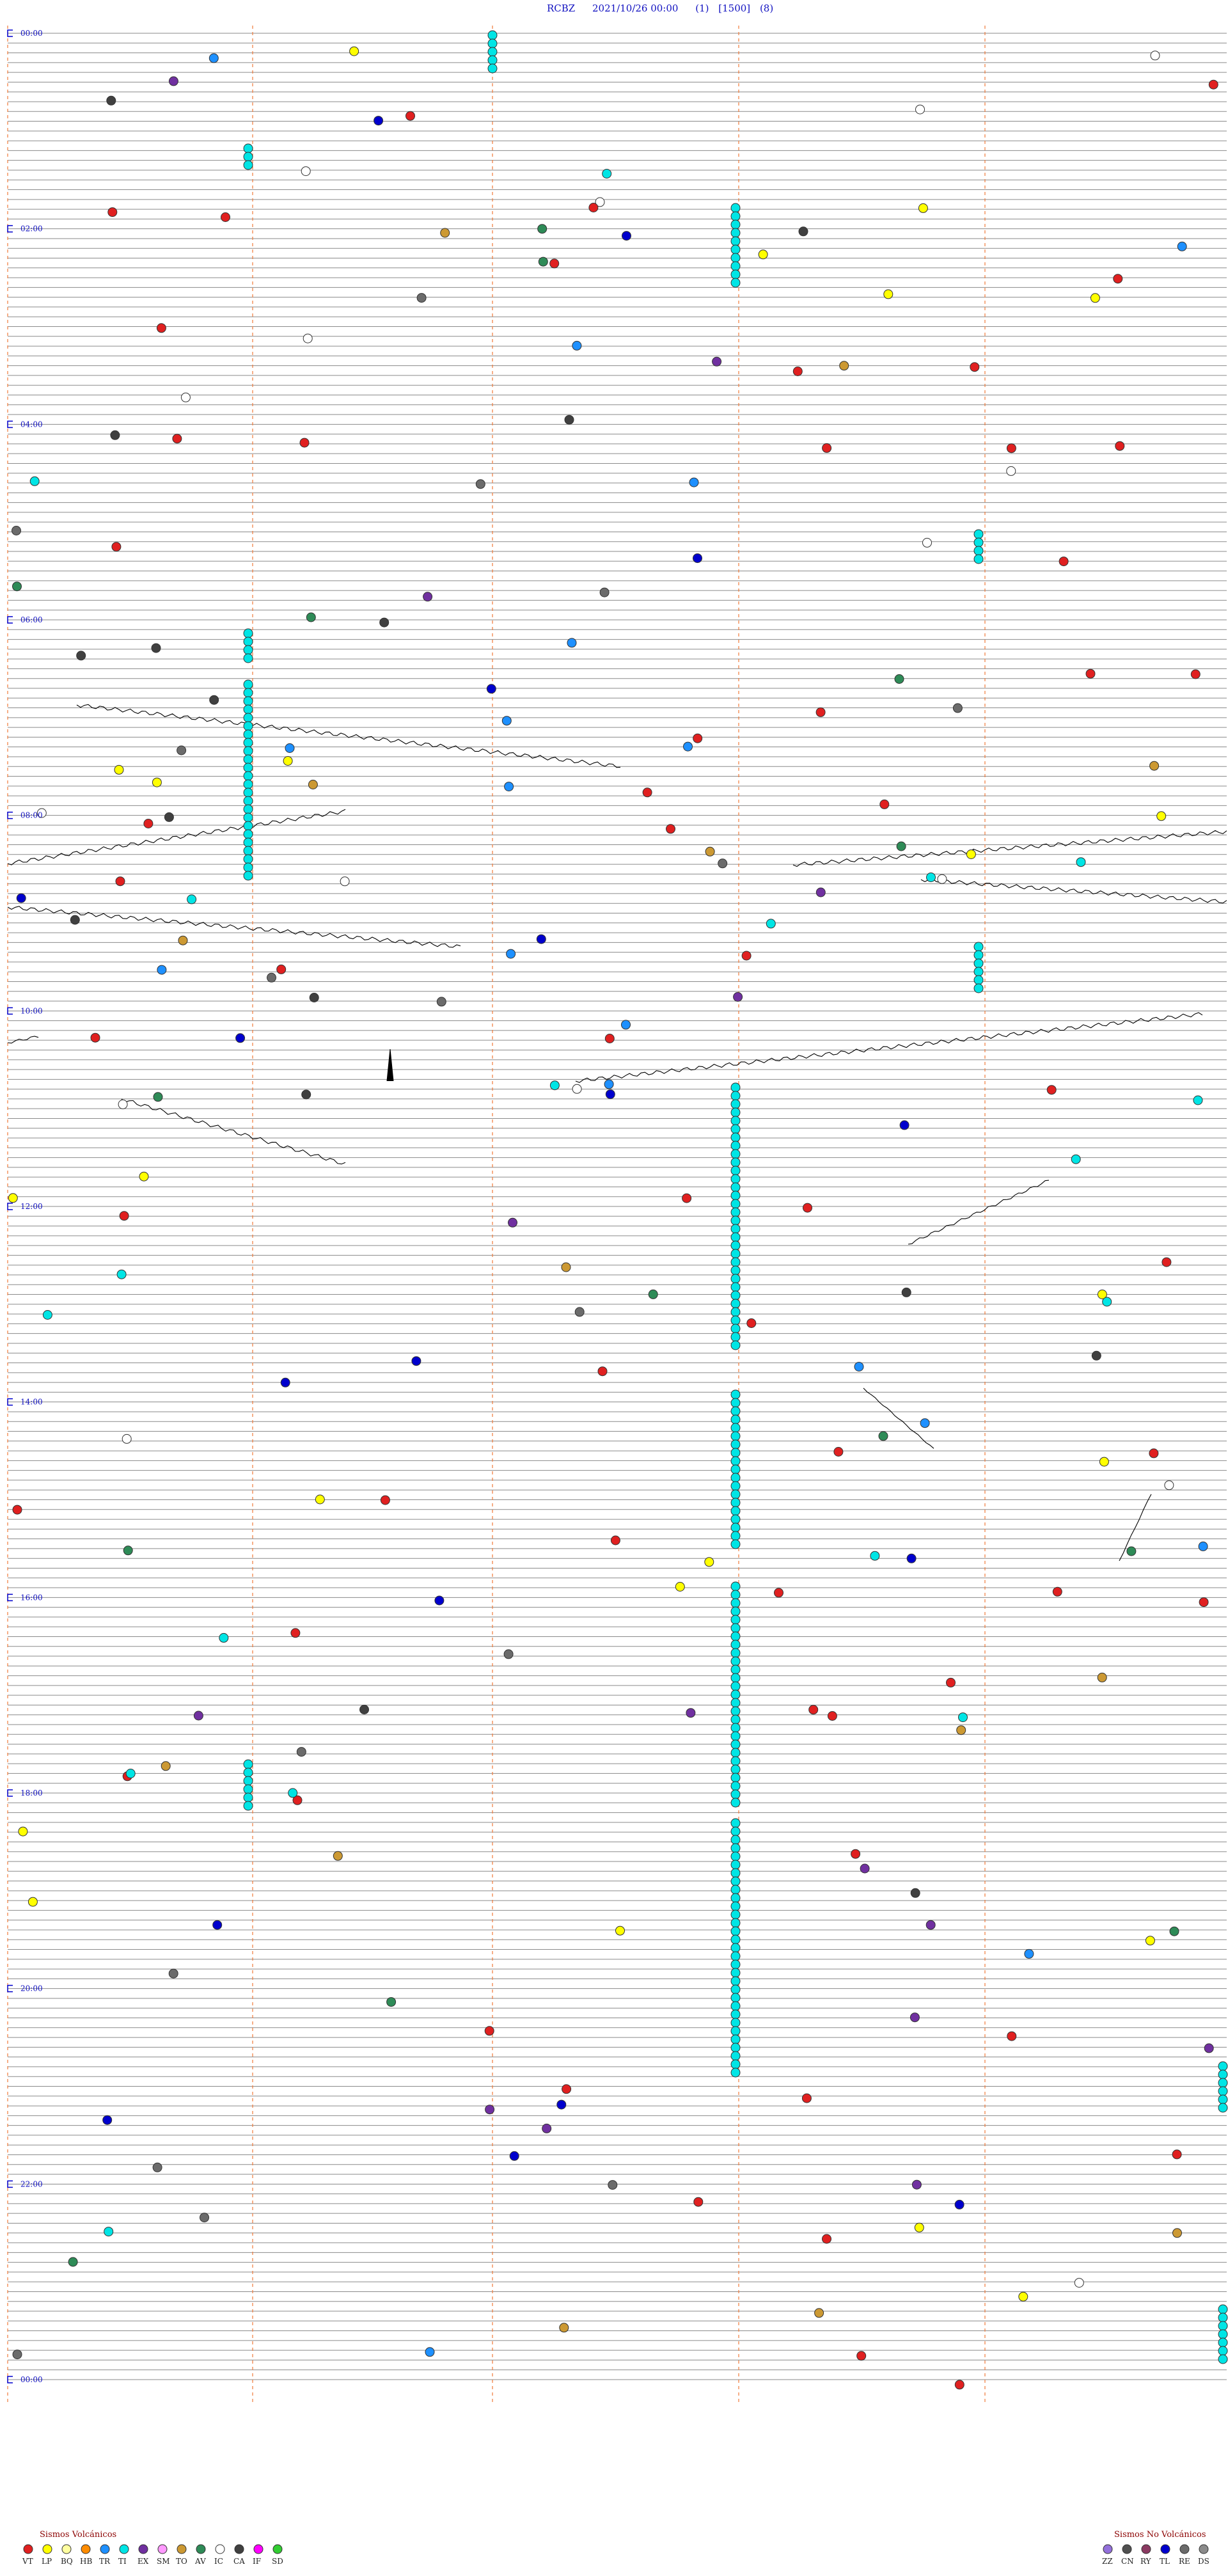  What do you see at coordinates (105, 2561) in the screenshot?
I see `legend-label: TR` at bounding box center [105, 2561].